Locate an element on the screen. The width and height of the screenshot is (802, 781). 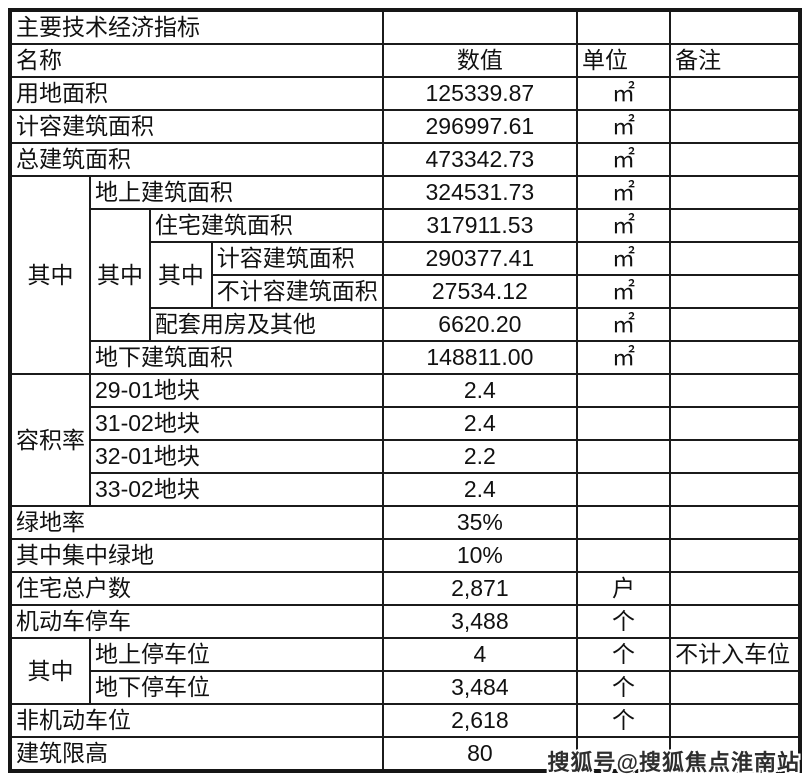
name-cell: 地上停车位 is located at coordinates (236, 654).